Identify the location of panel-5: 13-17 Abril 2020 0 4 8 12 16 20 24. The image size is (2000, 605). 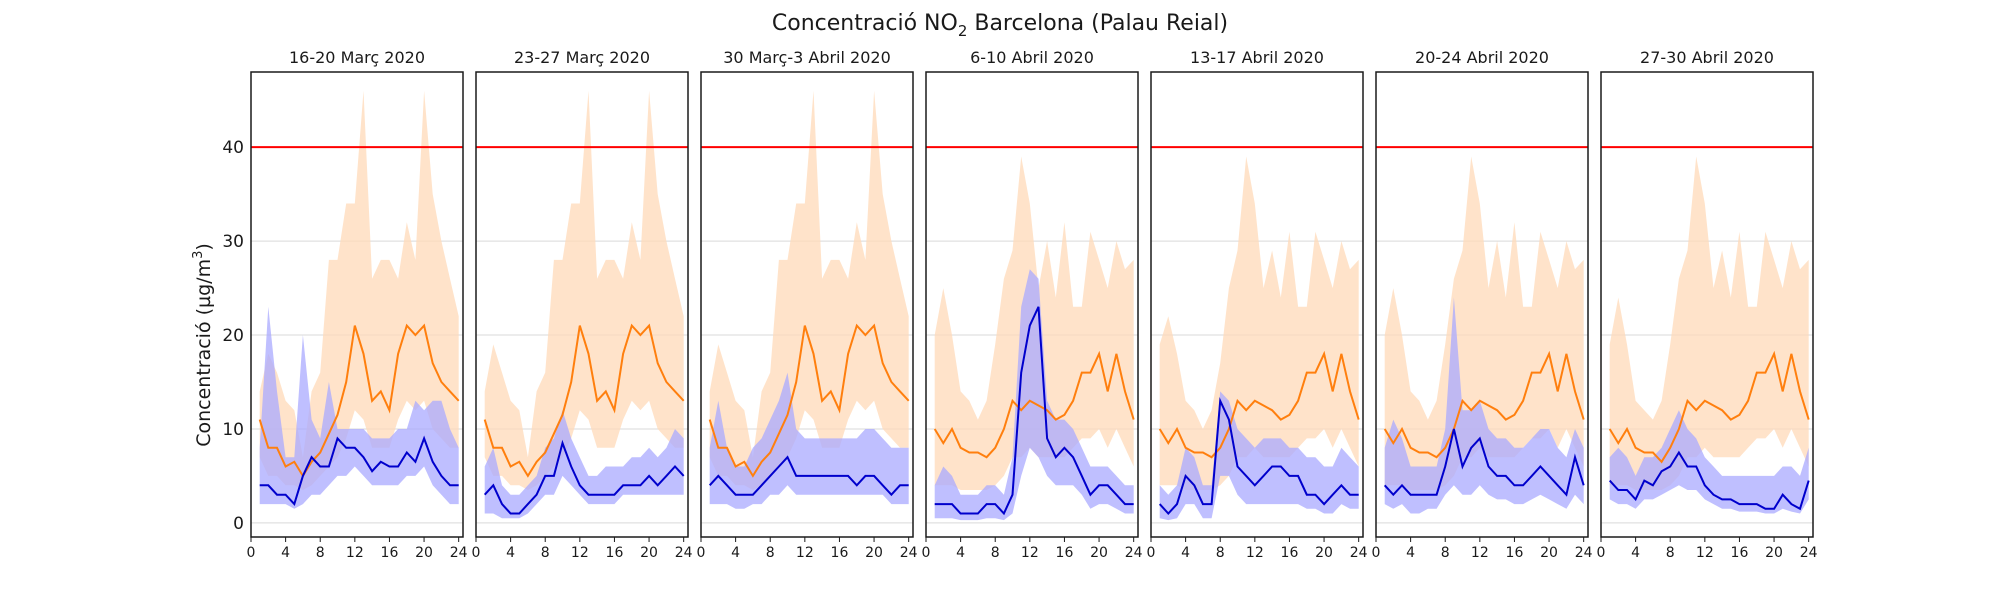
(1257, 304).